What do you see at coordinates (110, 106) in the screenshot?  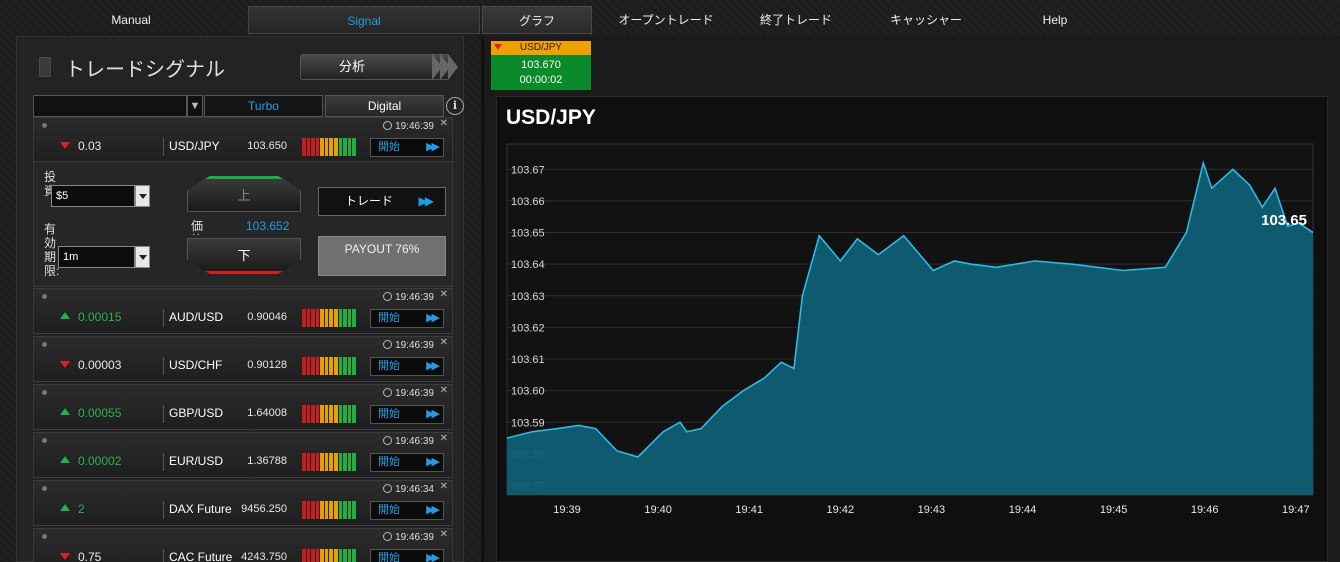 I see `asset-filter-select` at bounding box center [110, 106].